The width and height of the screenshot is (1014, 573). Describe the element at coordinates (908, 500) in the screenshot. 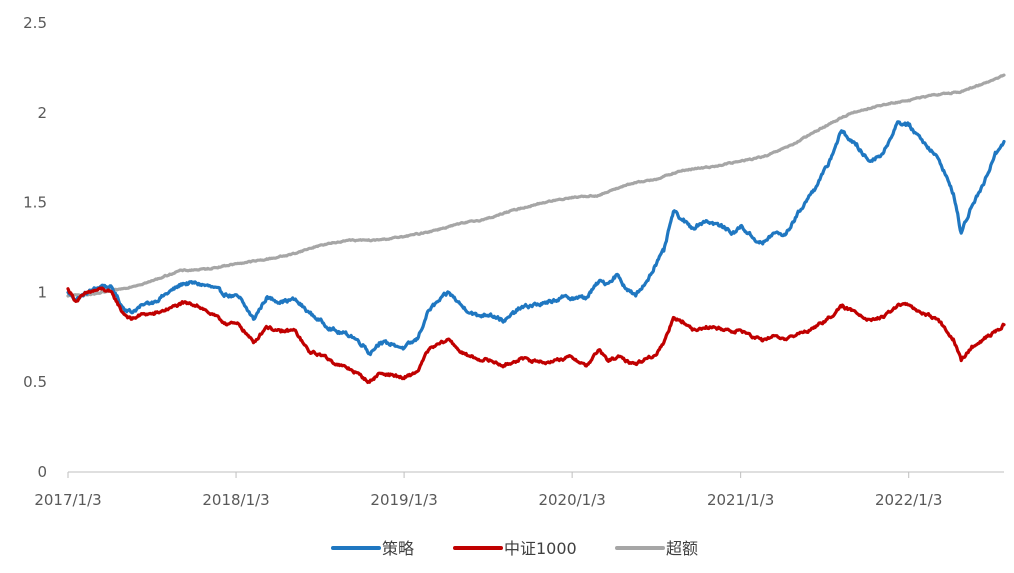

I see `x-tick-label: 2022/1/3` at that location.